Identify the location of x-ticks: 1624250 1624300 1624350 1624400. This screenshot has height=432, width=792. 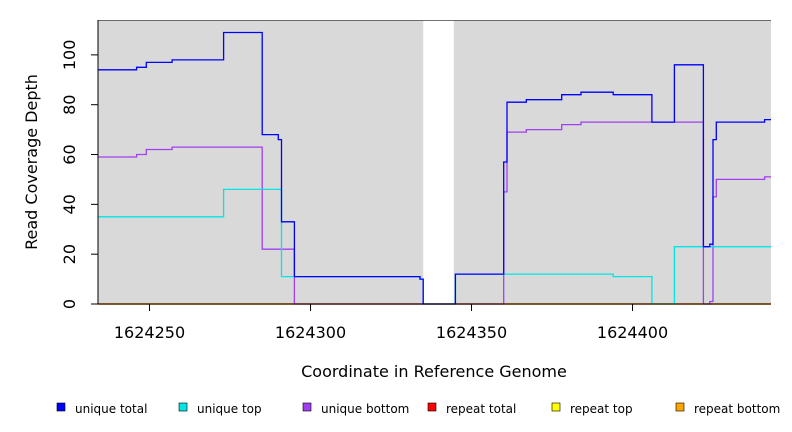
(391, 323).